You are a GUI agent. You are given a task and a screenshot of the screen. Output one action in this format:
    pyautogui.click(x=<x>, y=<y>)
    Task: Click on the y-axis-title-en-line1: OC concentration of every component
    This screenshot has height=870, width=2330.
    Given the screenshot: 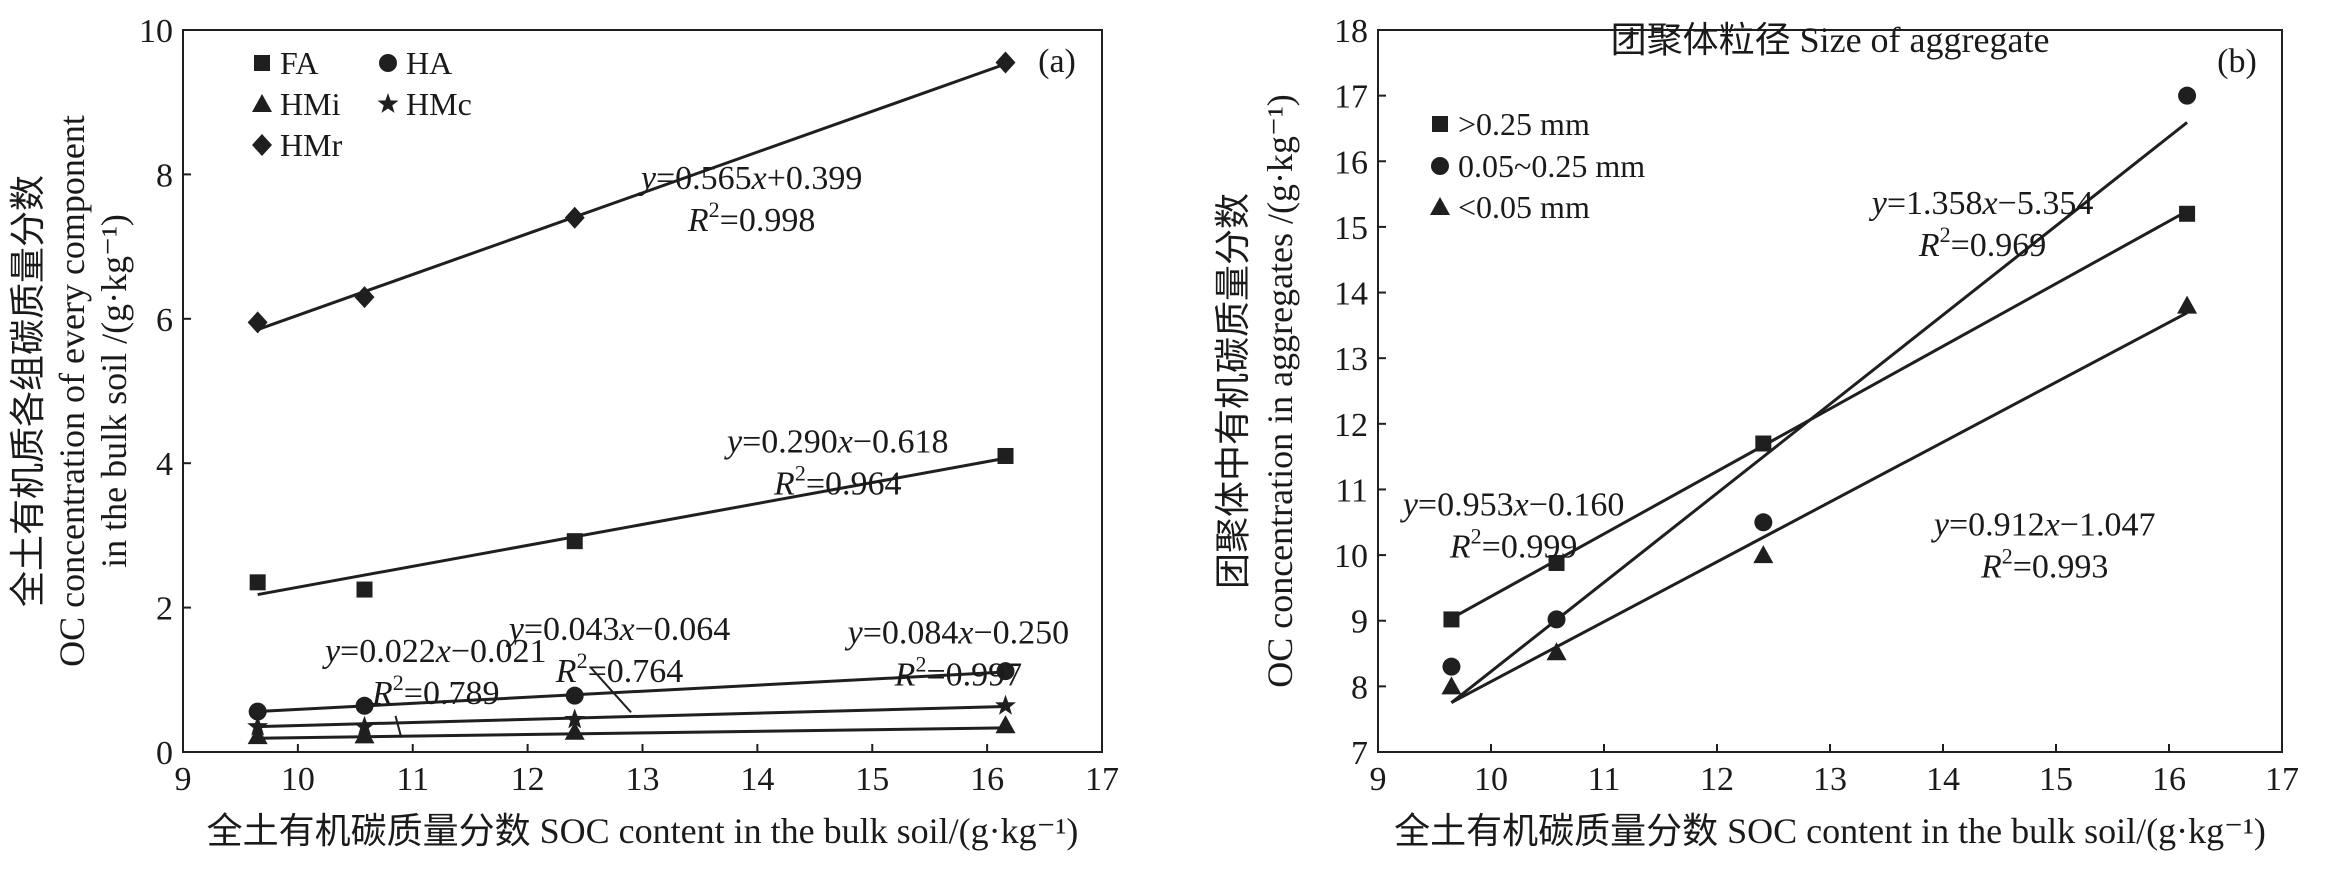 What is the action you would take?
    pyautogui.click(x=72, y=391)
    